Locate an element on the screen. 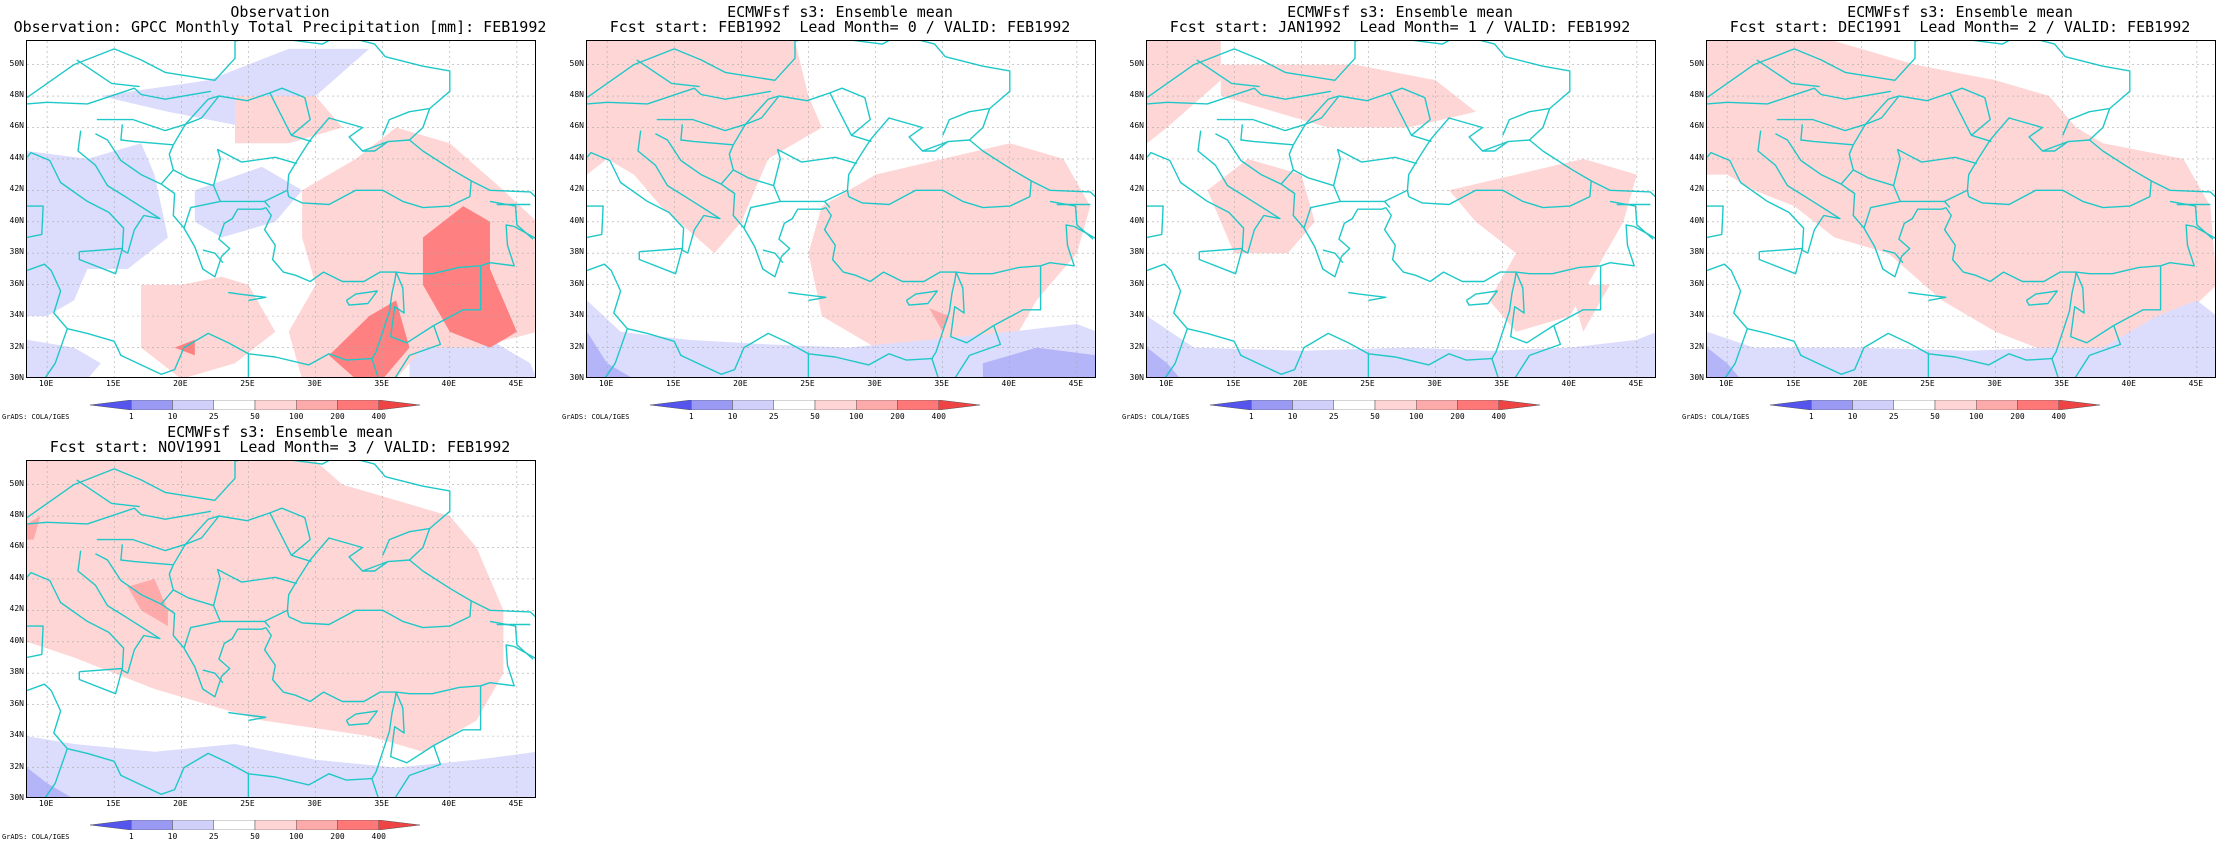 The height and width of the screenshot is (841, 2240). lat-tick-label: 32N is located at coordinates (16, 346).